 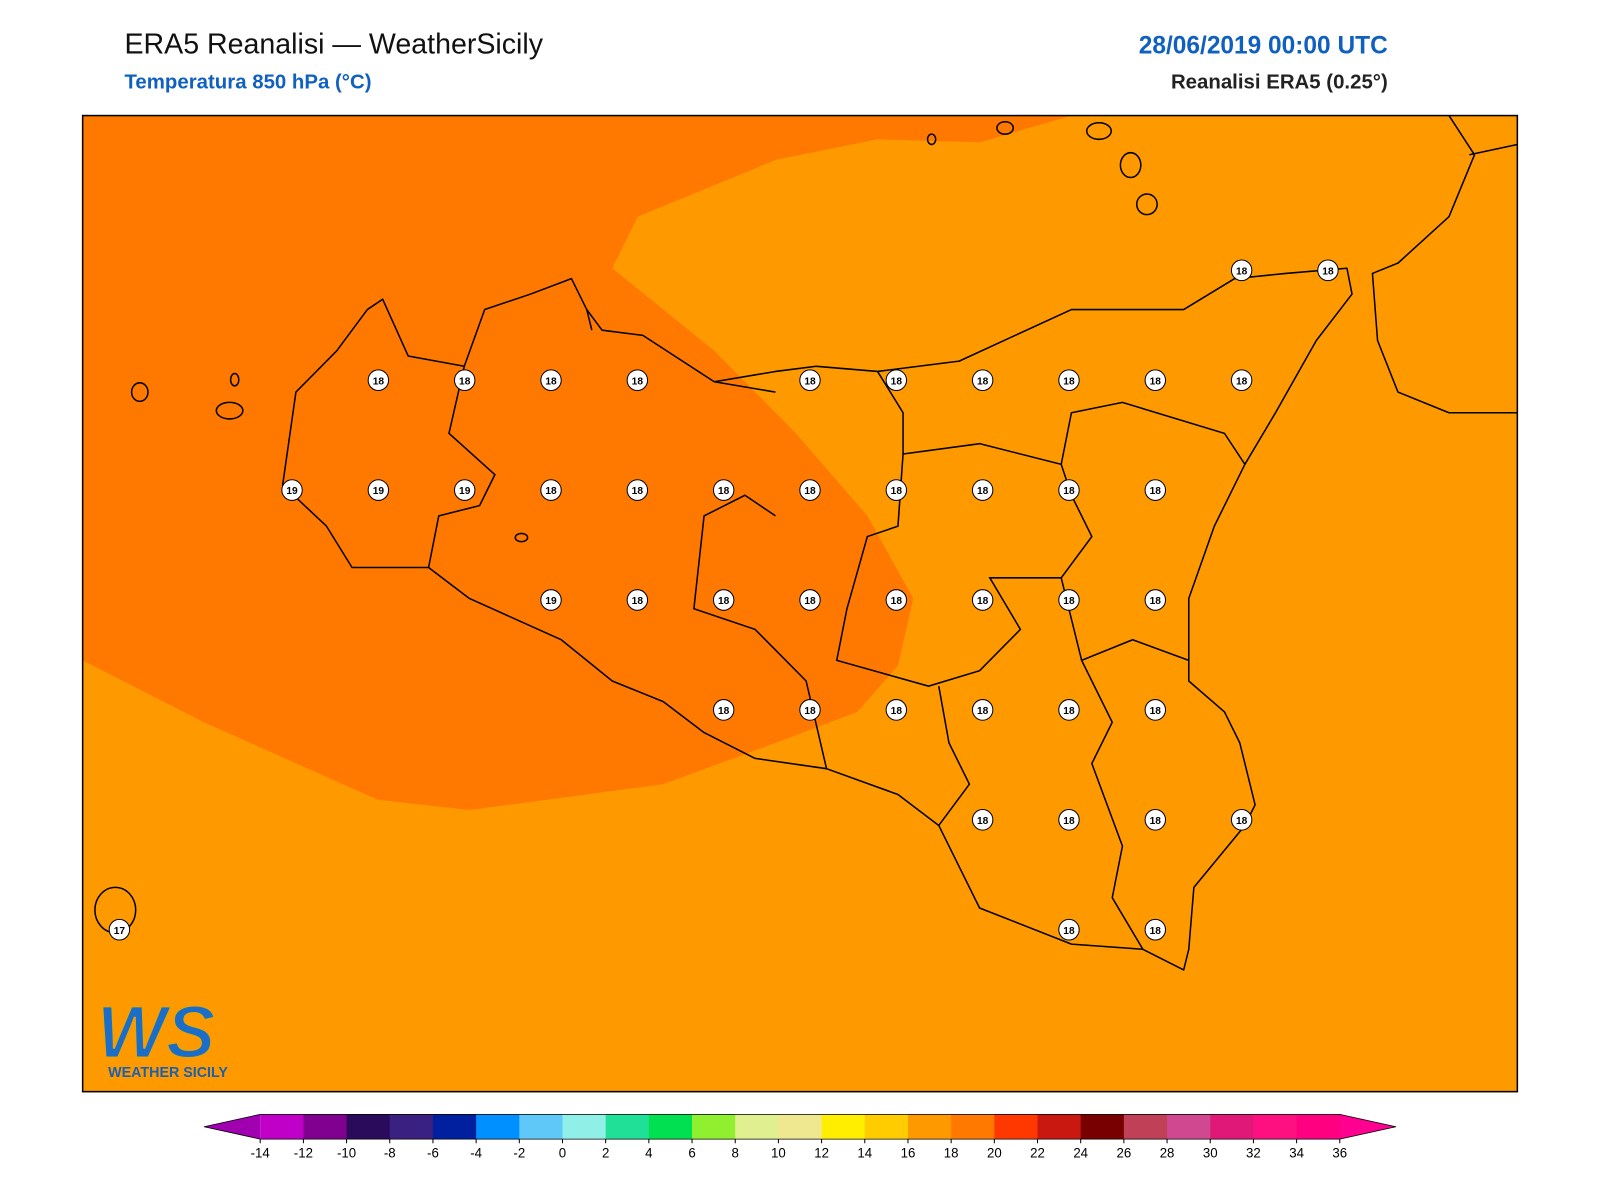 What do you see at coordinates (562, 1153) in the screenshot?
I see `colorbar-tick-label: 0` at bounding box center [562, 1153].